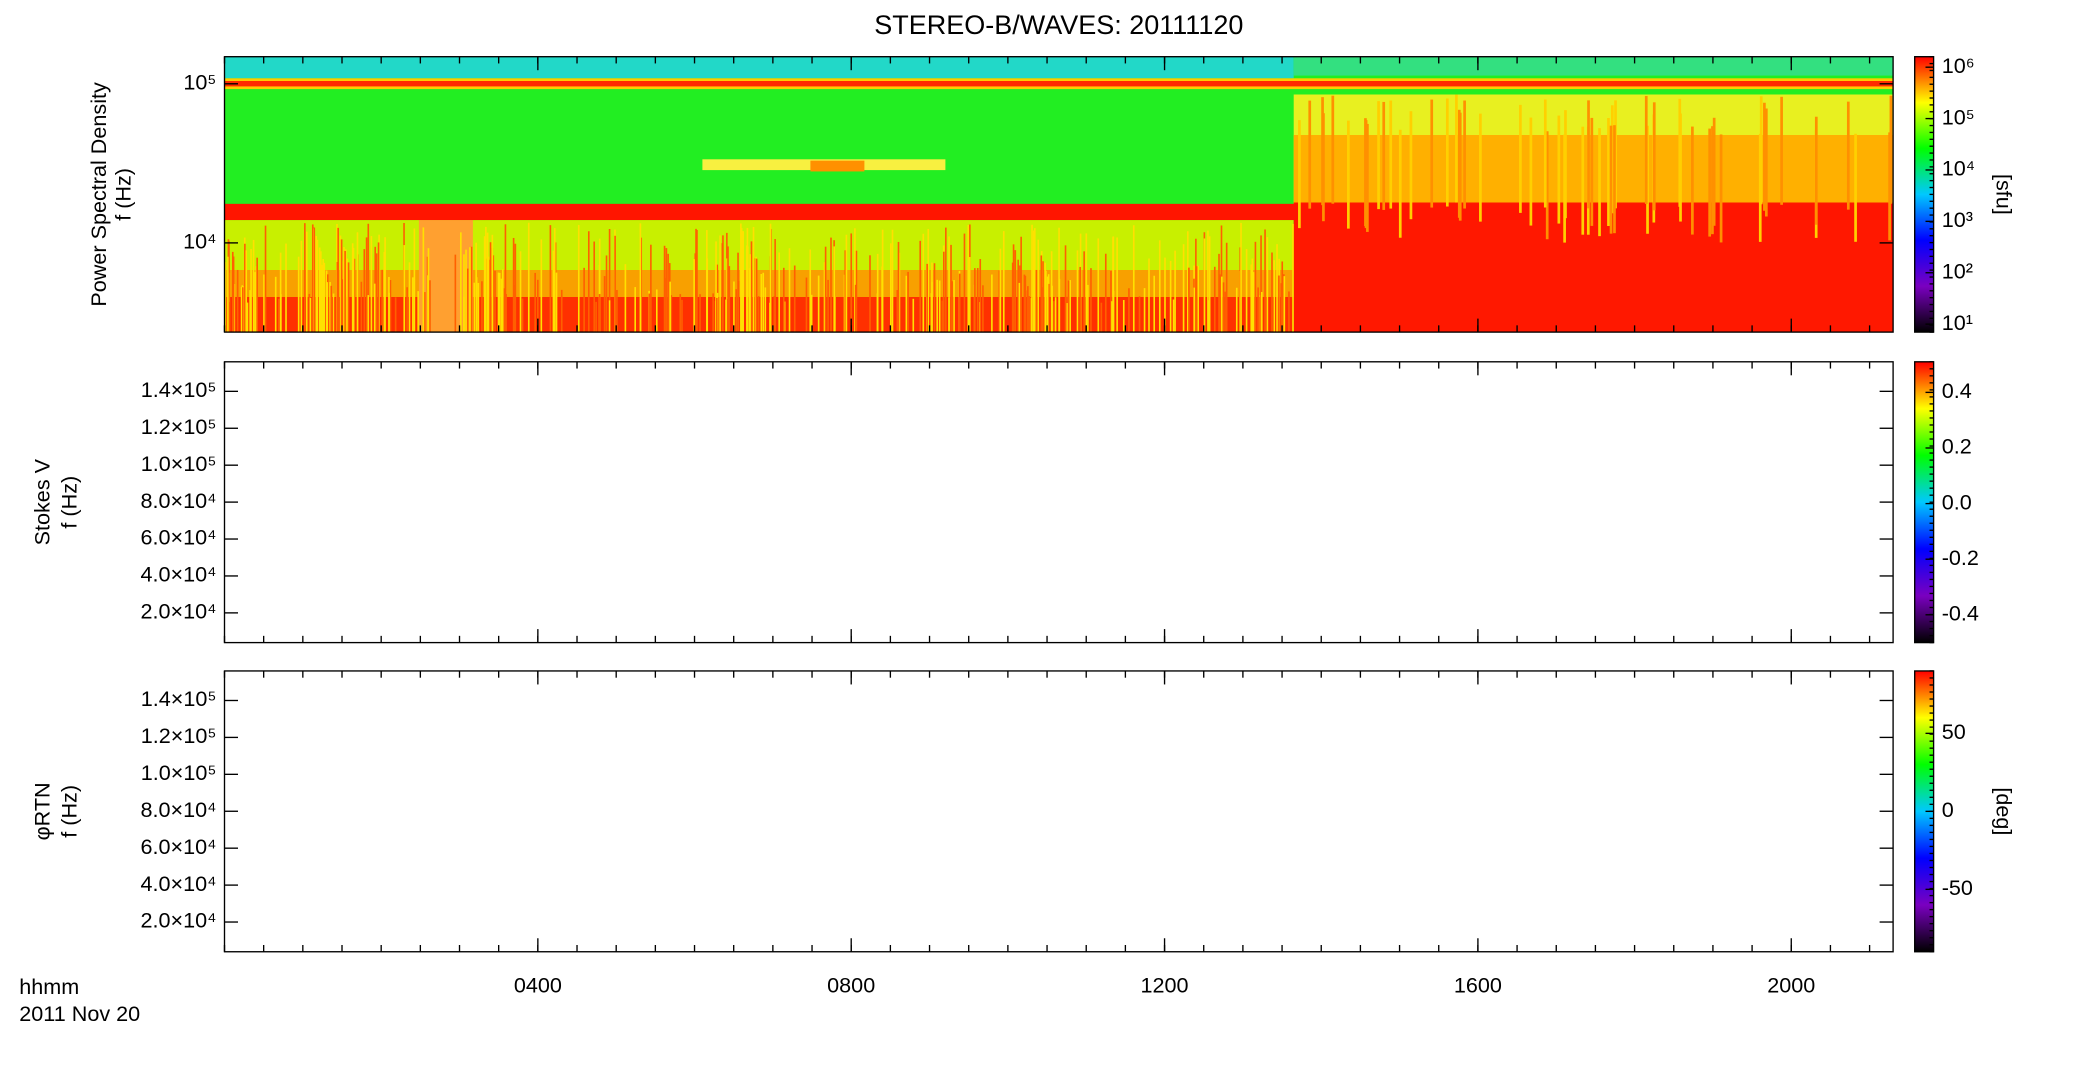 This screenshot has width=2096, height=1080. What do you see at coordinates (851, 985) in the screenshot?
I see `x-tick-label: 0800` at bounding box center [851, 985].